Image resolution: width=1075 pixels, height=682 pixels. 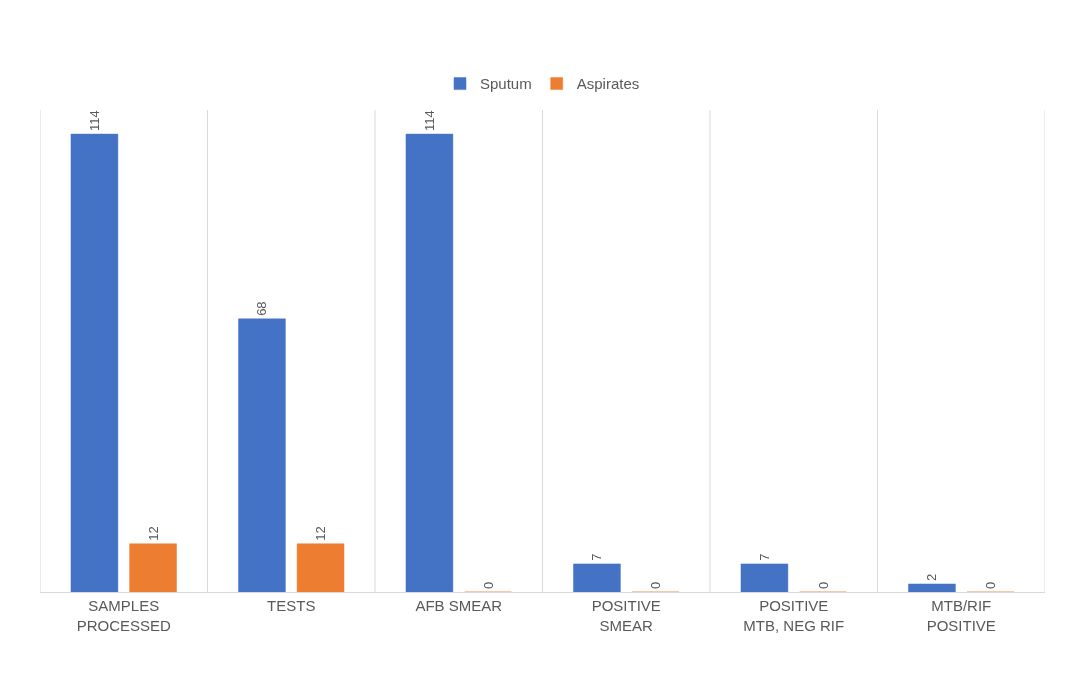 What do you see at coordinates (794, 615) in the screenshot?
I see `x-tick-label: POSITIVE MTB, NEG RIF` at bounding box center [794, 615].